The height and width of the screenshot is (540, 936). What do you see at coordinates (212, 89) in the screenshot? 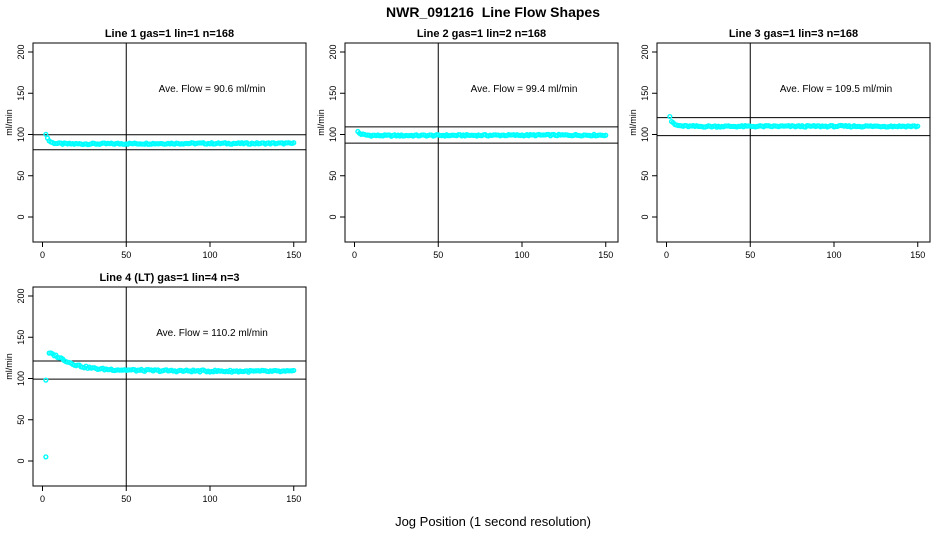
I see `ave-flow-annotation: Ave. Flow = 90.6 ml/min` at bounding box center [212, 89].